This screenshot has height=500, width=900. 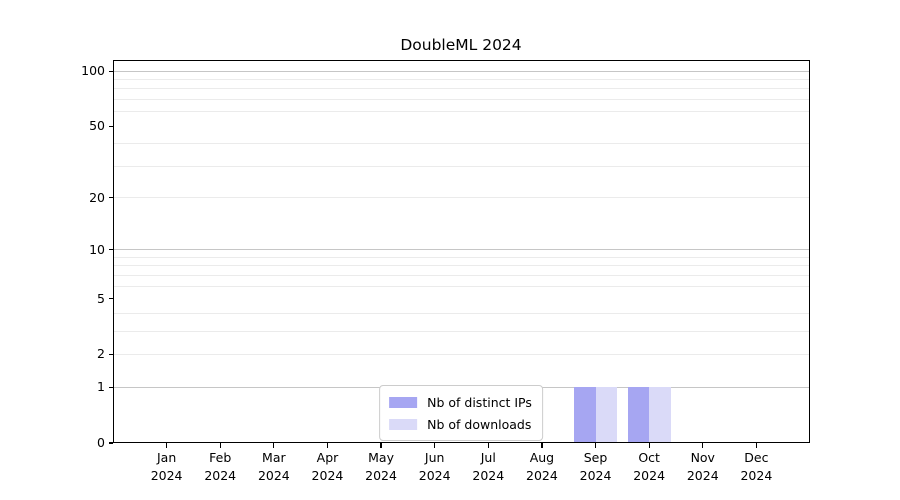 I want to click on x-tick-label: Aug 2024, so click(x=542, y=466).